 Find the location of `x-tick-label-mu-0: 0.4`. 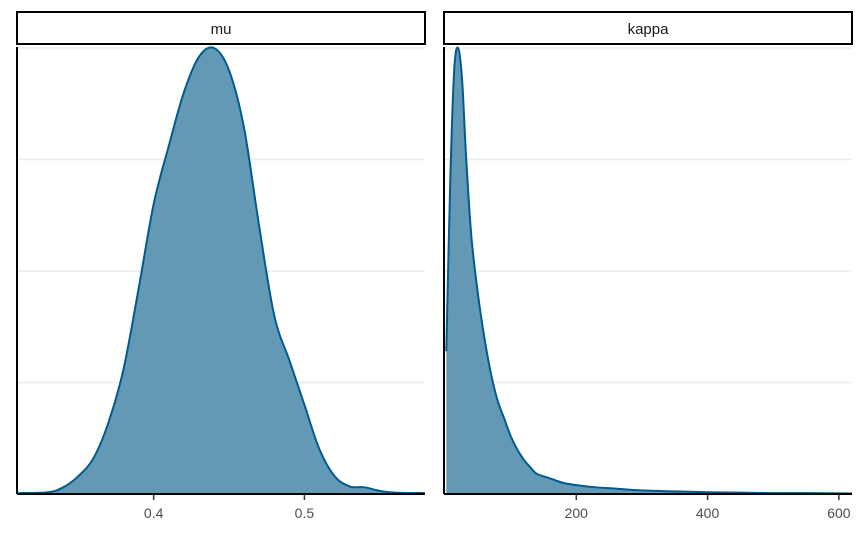

x-tick-label-mu-0: 0.4 is located at coordinates (154, 513).